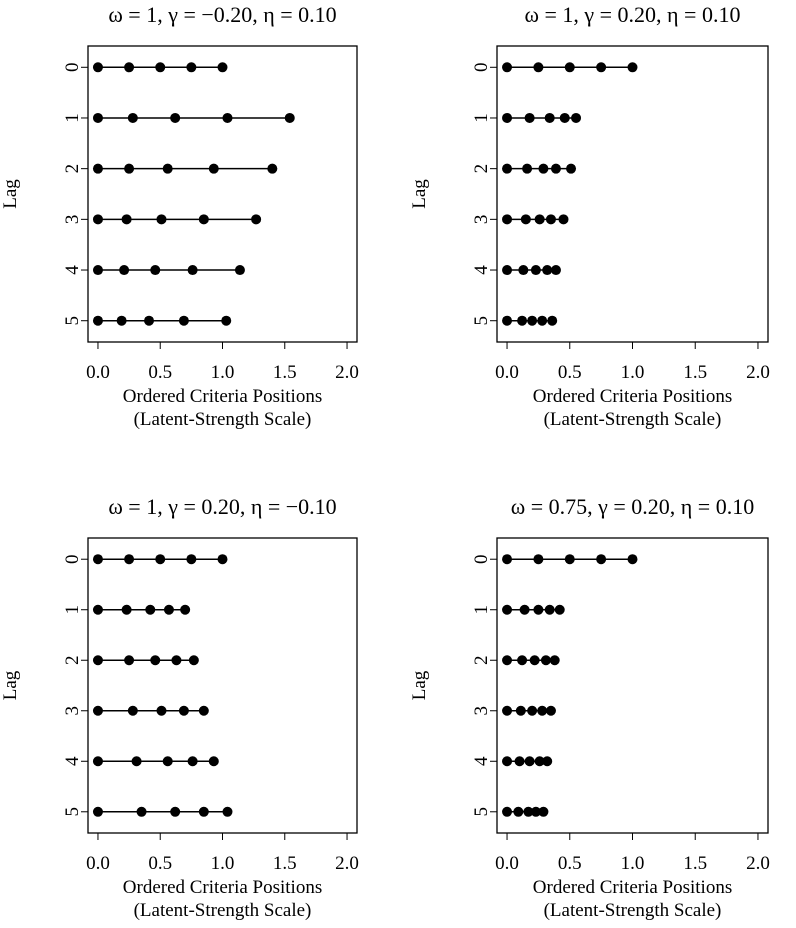 The height and width of the screenshot is (928, 796). Describe the element at coordinates (481, 270) in the screenshot. I see `y-tick-label: 4` at that location.